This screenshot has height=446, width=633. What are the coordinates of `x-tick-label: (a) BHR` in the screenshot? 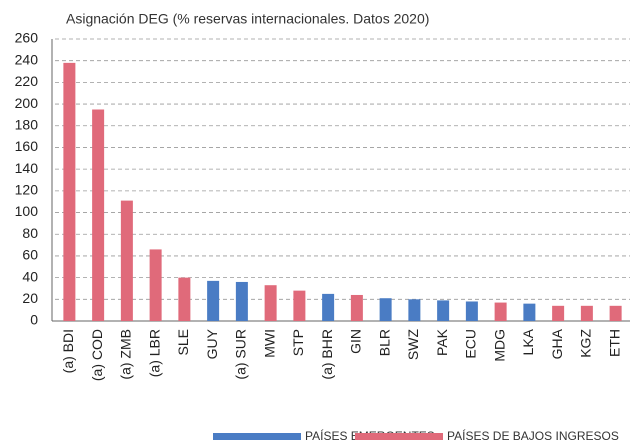 It's located at (327, 354).